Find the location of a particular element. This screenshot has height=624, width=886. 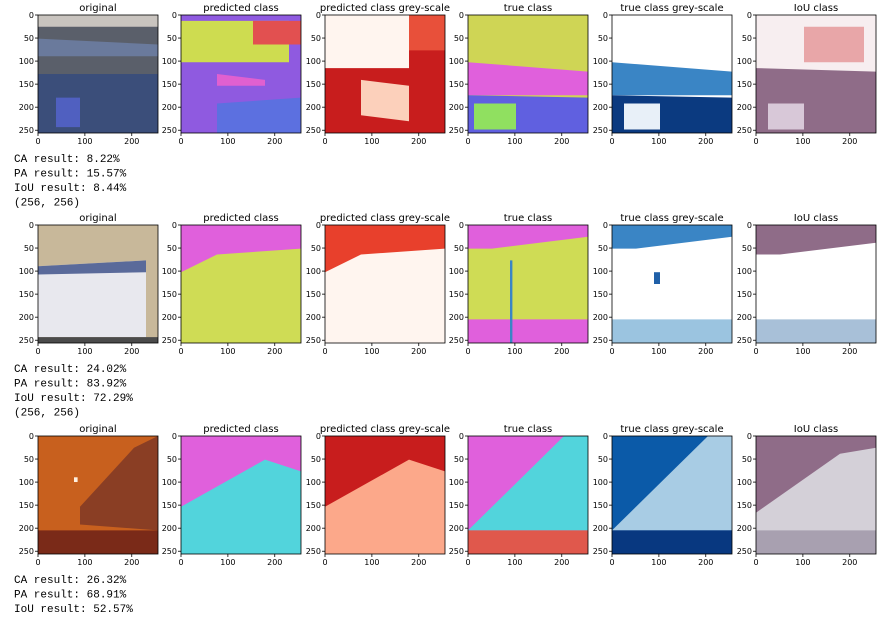

result-line: PA result: 15.57% is located at coordinates (70, 175).